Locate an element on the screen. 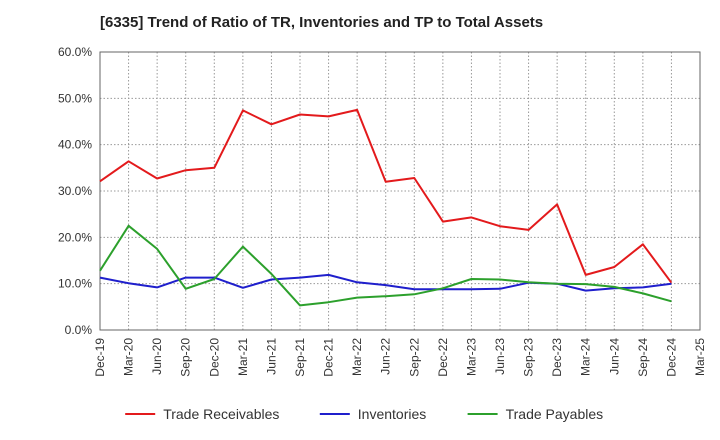 This screenshot has width=720, height=440. x-tick-label: Jun-21 is located at coordinates (271, 356).